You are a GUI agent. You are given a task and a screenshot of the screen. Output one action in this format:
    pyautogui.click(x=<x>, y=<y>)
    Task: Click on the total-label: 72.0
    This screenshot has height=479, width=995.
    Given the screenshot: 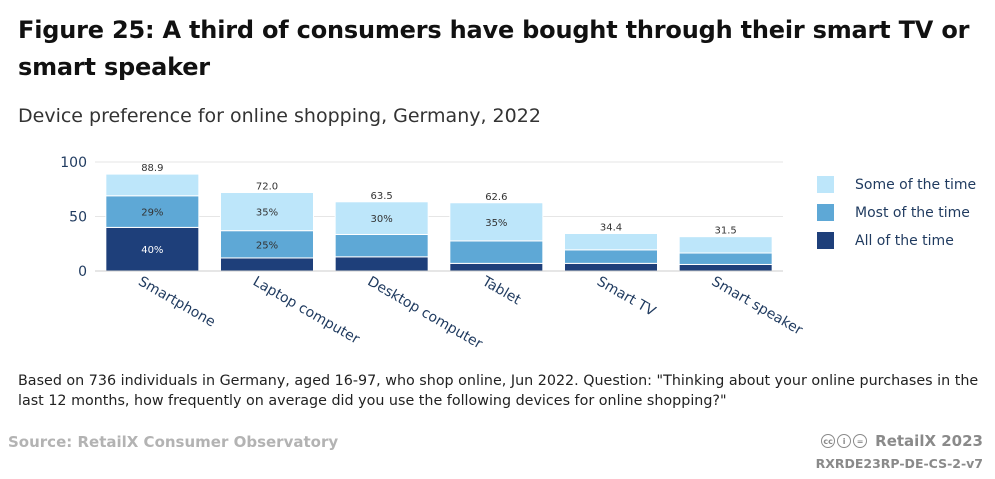 What is the action you would take?
    pyautogui.click(x=267, y=187)
    